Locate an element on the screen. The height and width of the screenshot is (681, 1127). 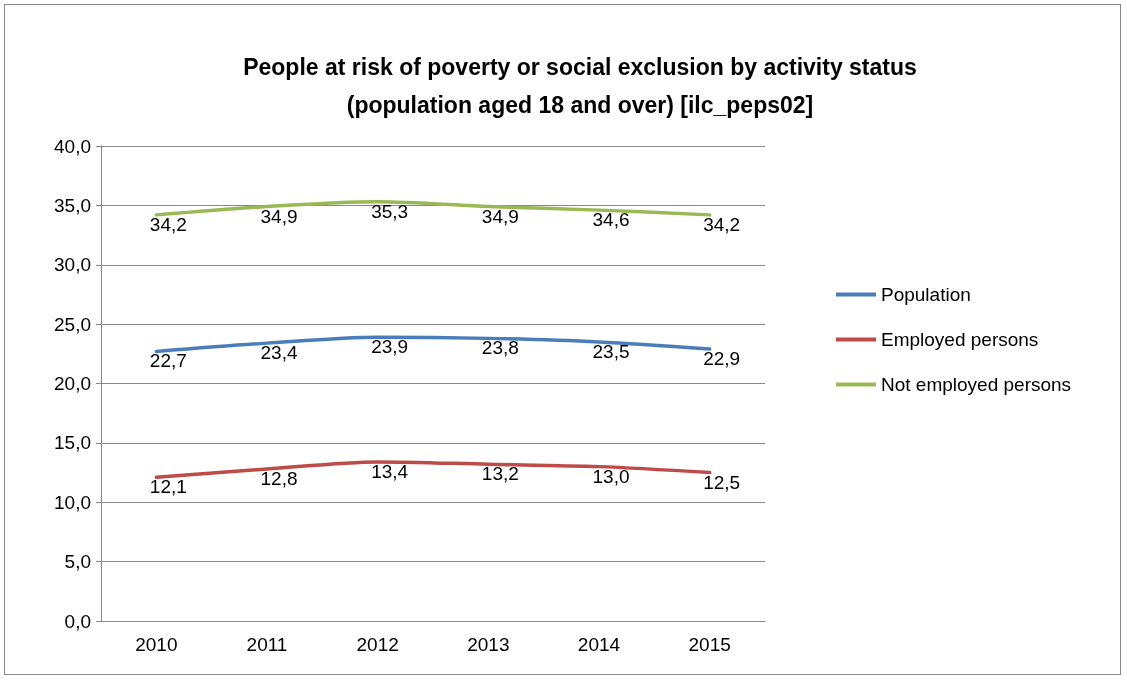
y-tick-label: 40,0 is located at coordinates (72, 146).